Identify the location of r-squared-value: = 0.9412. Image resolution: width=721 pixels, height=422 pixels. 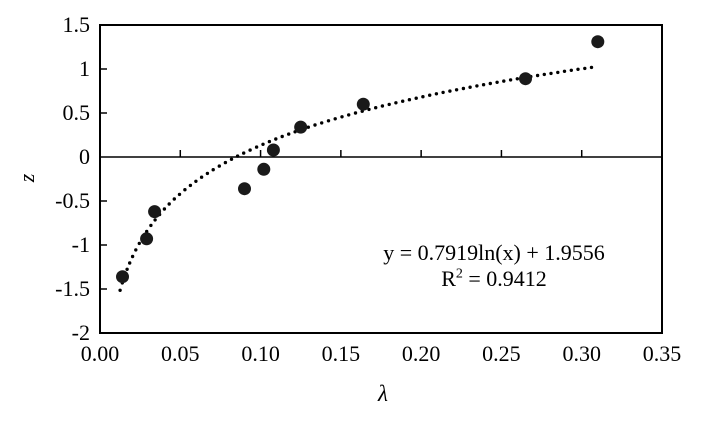
(504, 278).